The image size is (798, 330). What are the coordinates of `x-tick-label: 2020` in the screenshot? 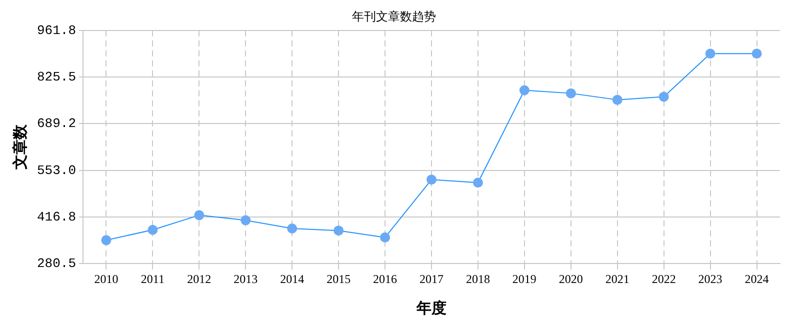 It's located at (570, 279).